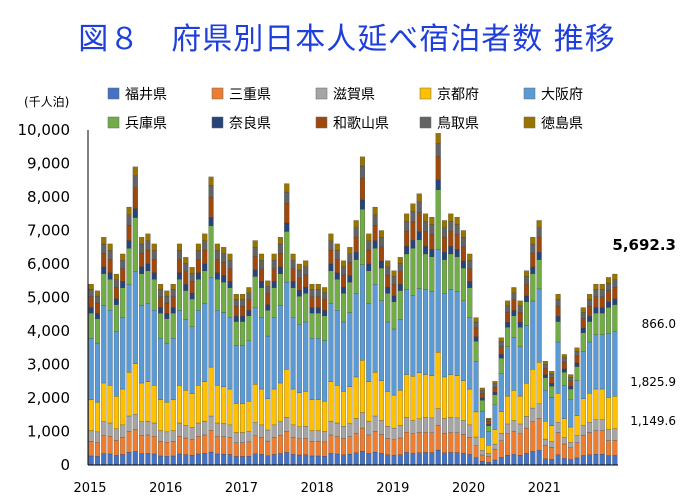 The width and height of the screenshot is (694, 496). What do you see at coordinates (659, 324) in the screenshot?
I see `annotation-hyogo-latest: 866.0` at bounding box center [659, 324].